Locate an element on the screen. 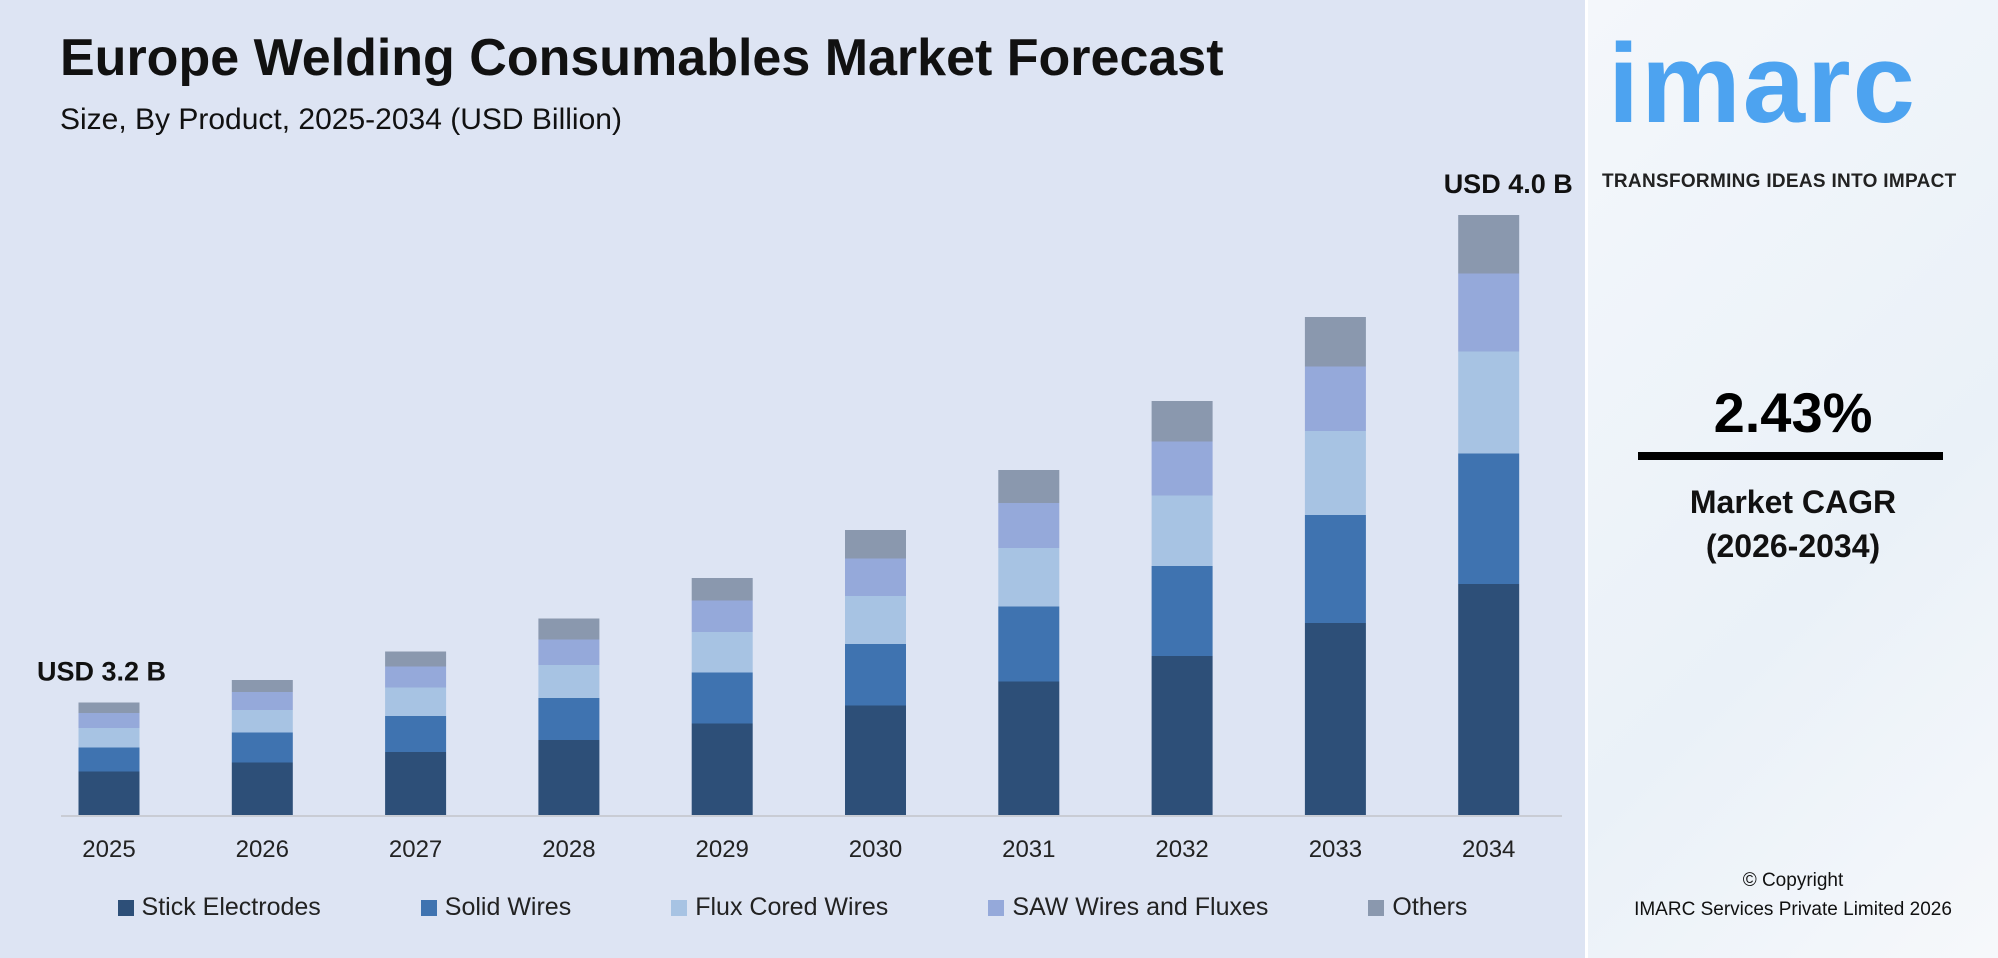 This screenshot has height=958, width=1998. legend-item: Others is located at coordinates (1417, 907).